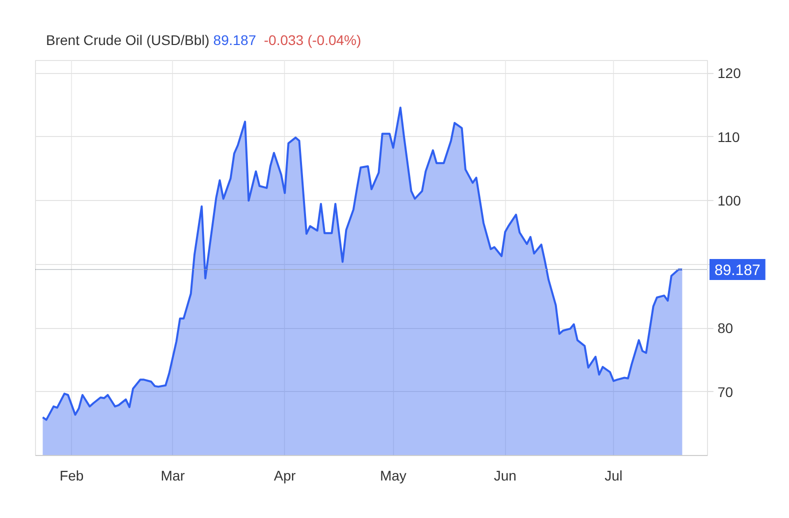  What do you see at coordinates (72, 476) in the screenshot?
I see `x-tick-label: Feb` at bounding box center [72, 476].